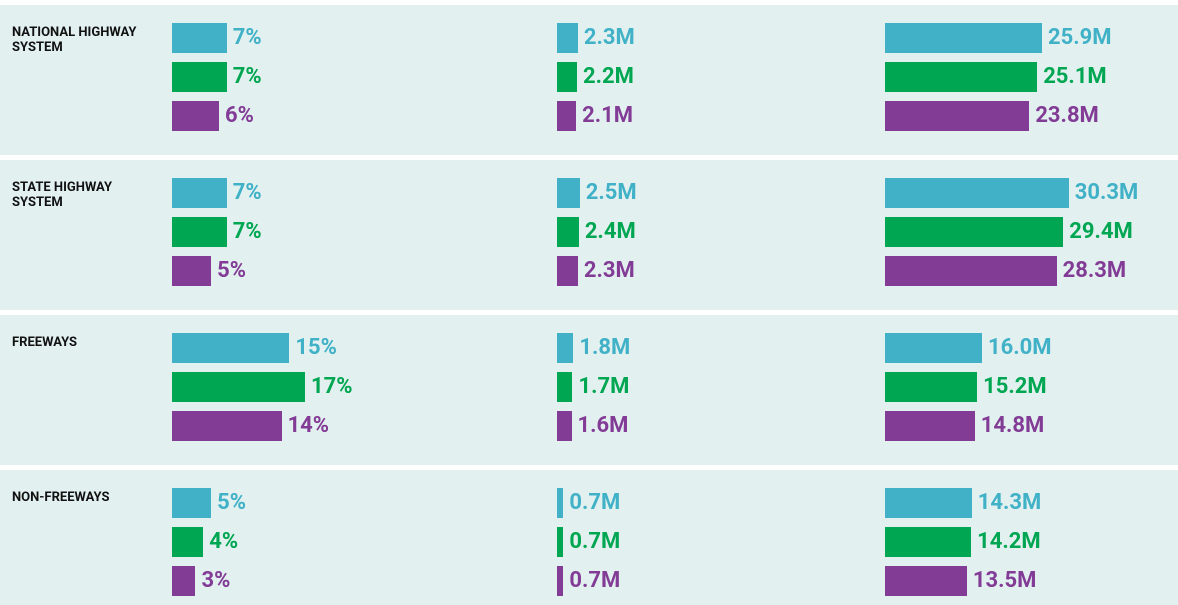  What do you see at coordinates (1015, 386) in the screenshot?
I see `data-label: 15.2M` at bounding box center [1015, 386].